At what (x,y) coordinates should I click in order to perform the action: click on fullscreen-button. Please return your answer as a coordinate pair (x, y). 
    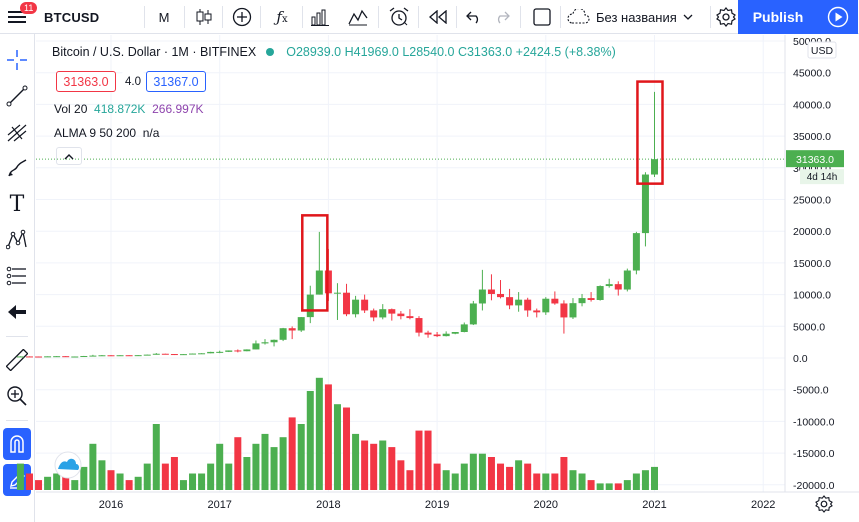
    Looking at the image, I should click on (542, 17).